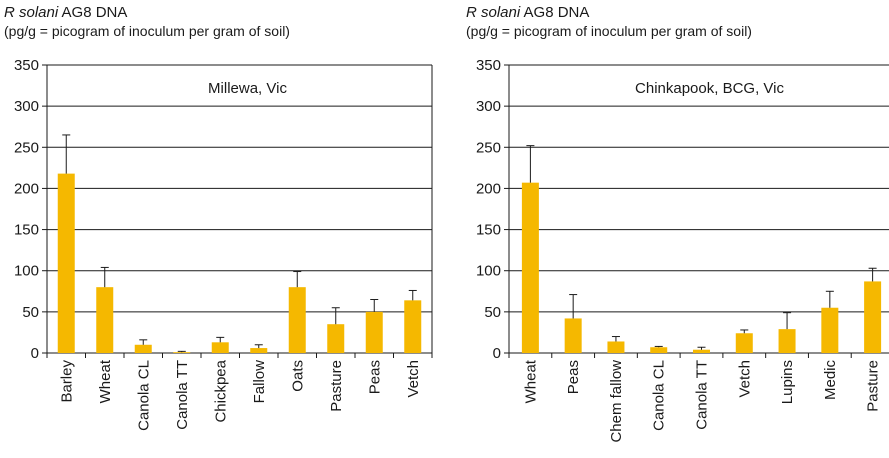 Image resolution: width=889 pixels, height=458 pixels. Describe the element at coordinates (259, 382) in the screenshot. I see `x-tick-label: Fallow` at that location.